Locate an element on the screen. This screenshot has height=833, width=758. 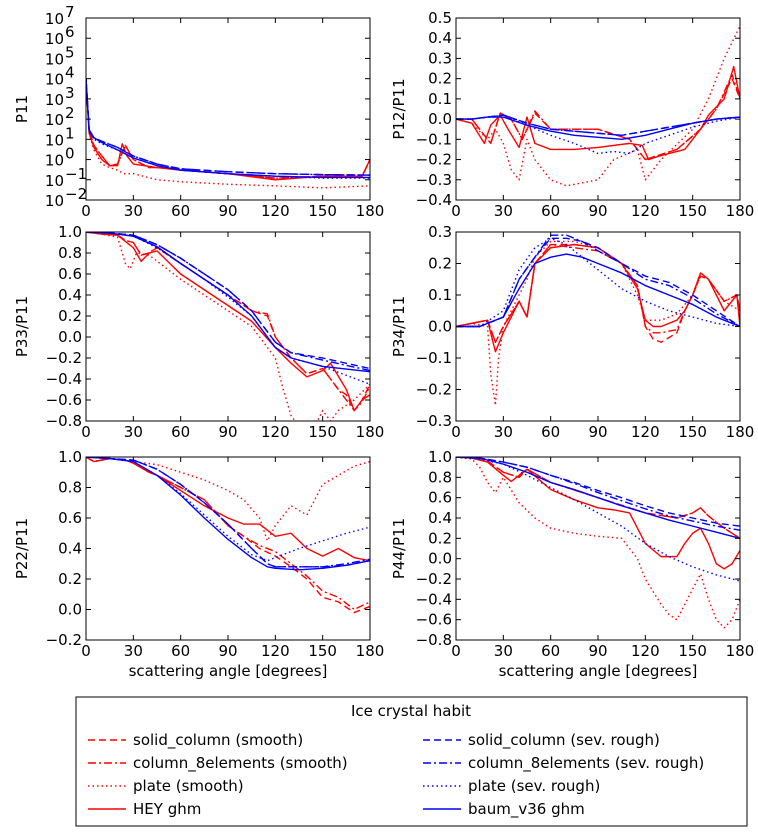
y-tick-exponent: 2 is located at coordinates (70, 113).